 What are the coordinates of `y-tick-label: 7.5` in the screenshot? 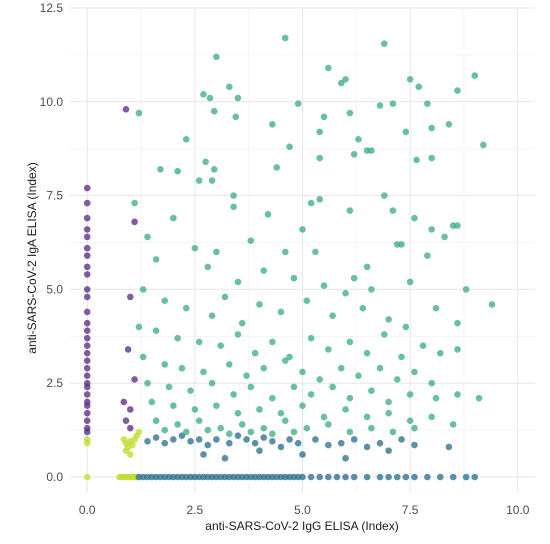 It's located at (54, 196).